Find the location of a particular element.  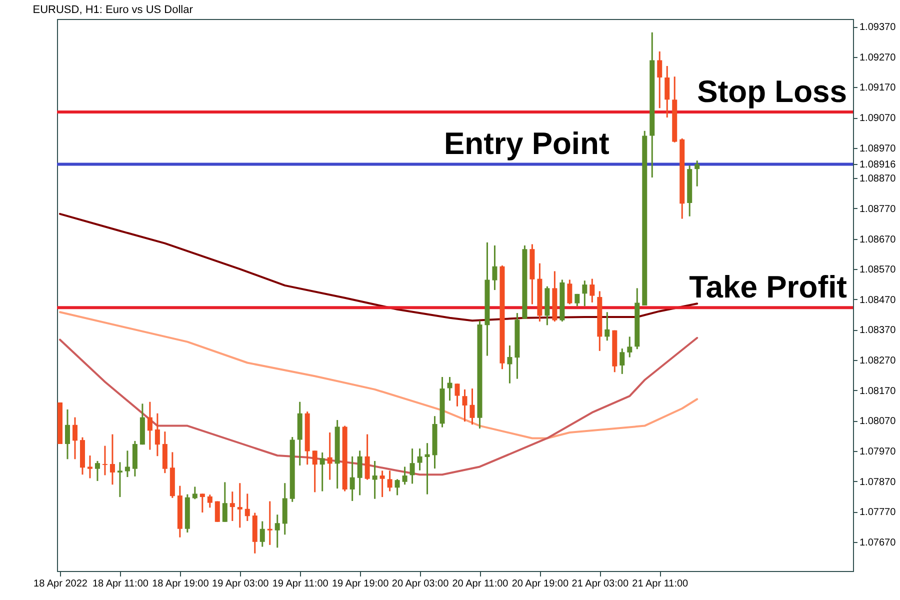

chart-title: EURUSD, H1: Euro vs US Dollar is located at coordinates (113, 10).